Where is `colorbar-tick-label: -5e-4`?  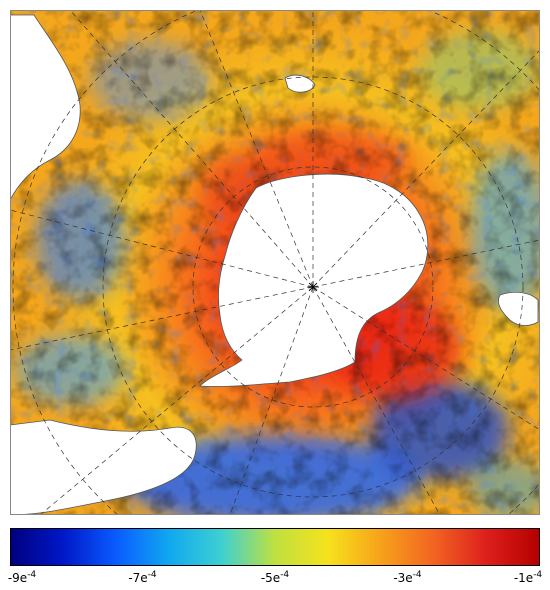 colorbar-tick-label: -5e-4 is located at coordinates (275, 577).